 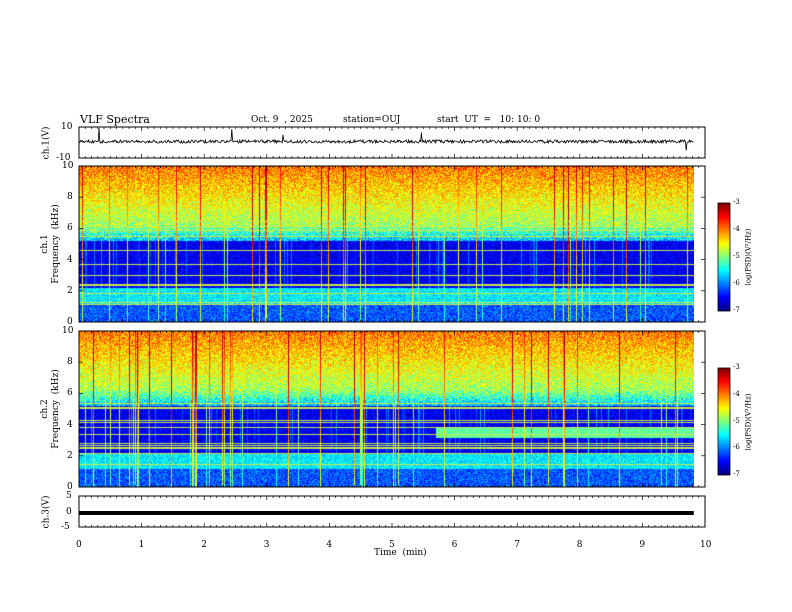 What do you see at coordinates (579, 545) in the screenshot?
I see `x-tick-label: 8` at bounding box center [579, 545].